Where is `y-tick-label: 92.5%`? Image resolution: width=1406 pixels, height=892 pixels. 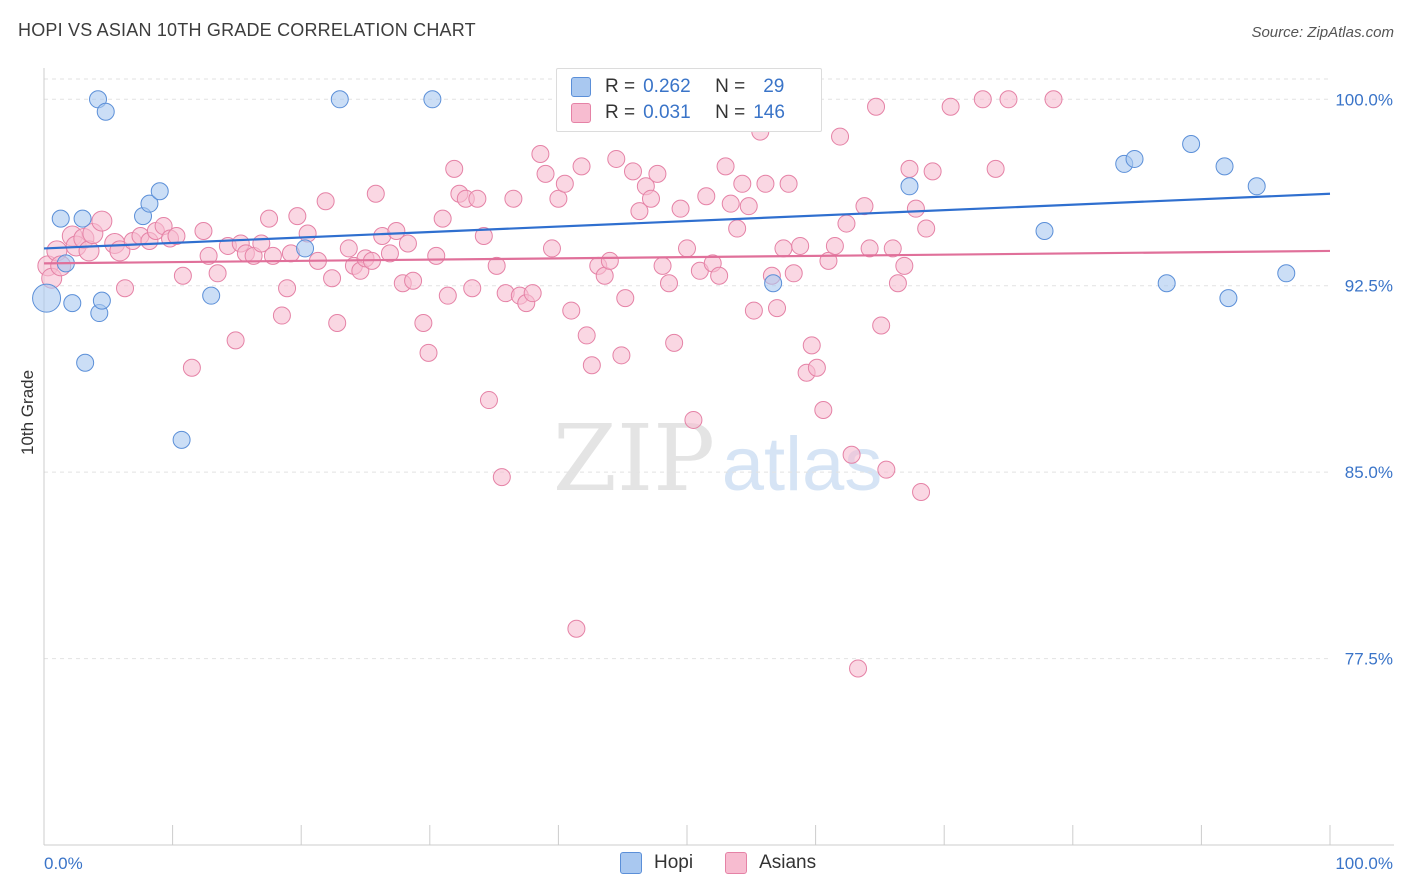
y-tick-label: 92.5% is located at coordinates (1369, 286).